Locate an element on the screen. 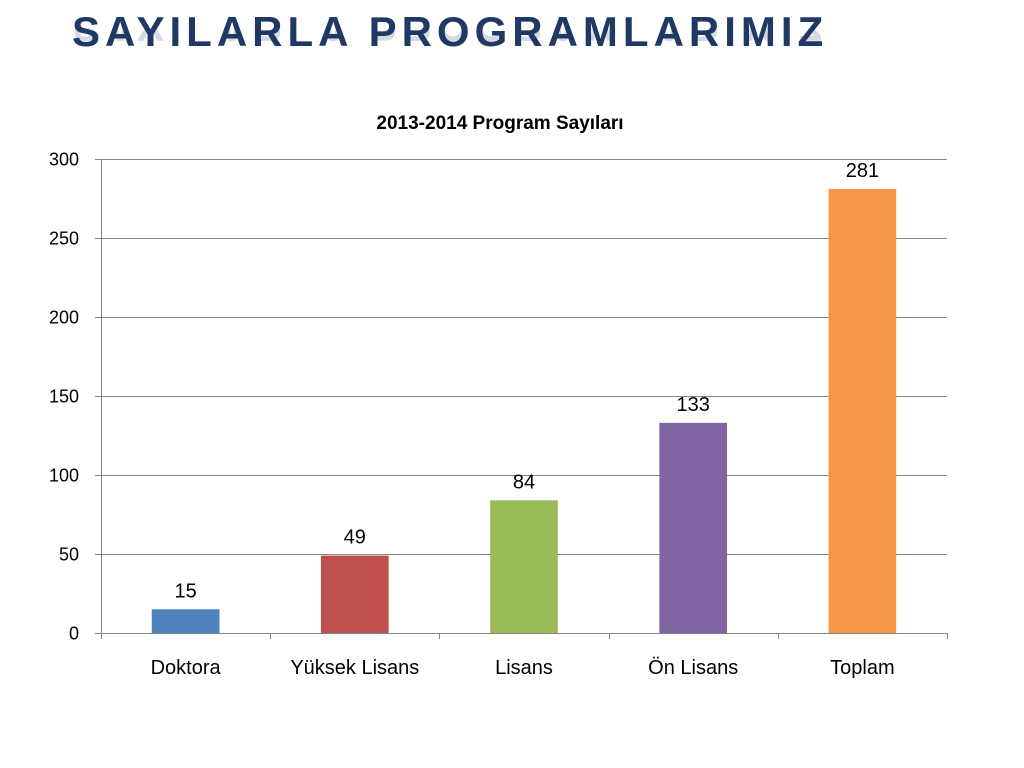 This screenshot has height=768, width=1024. chart-title: 2013-2014 Program Sayıları is located at coordinates (499, 123).